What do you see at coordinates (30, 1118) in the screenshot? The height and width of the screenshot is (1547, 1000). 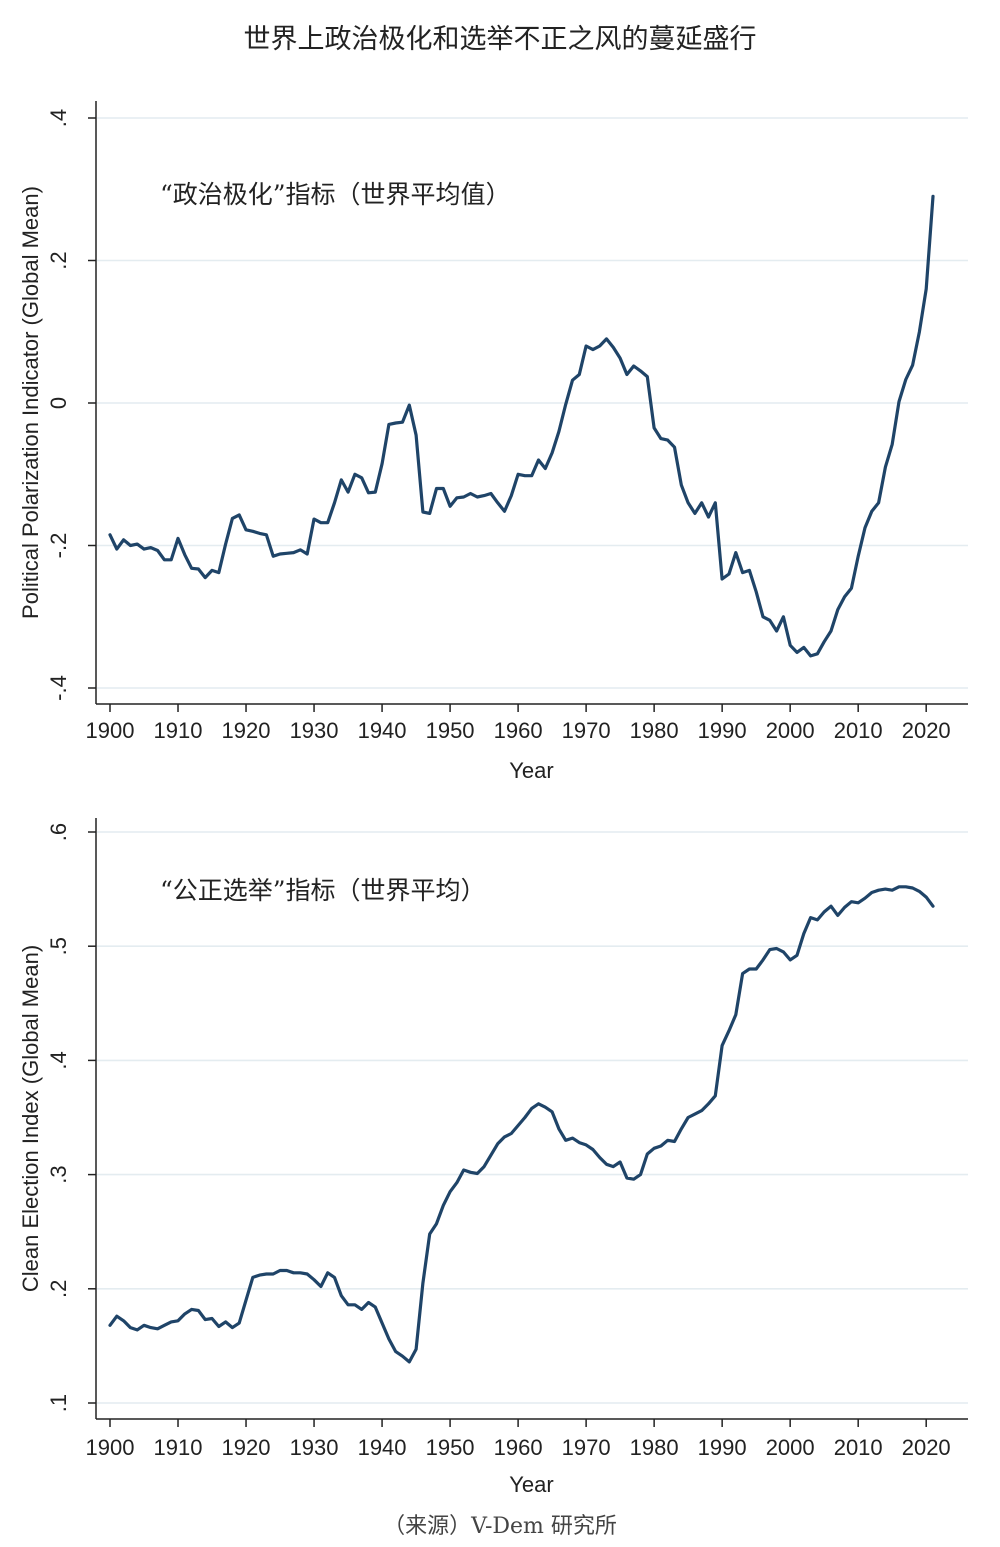 I see `y-axis-title: Clean Election Index (Global Mean)` at bounding box center [30, 1118].